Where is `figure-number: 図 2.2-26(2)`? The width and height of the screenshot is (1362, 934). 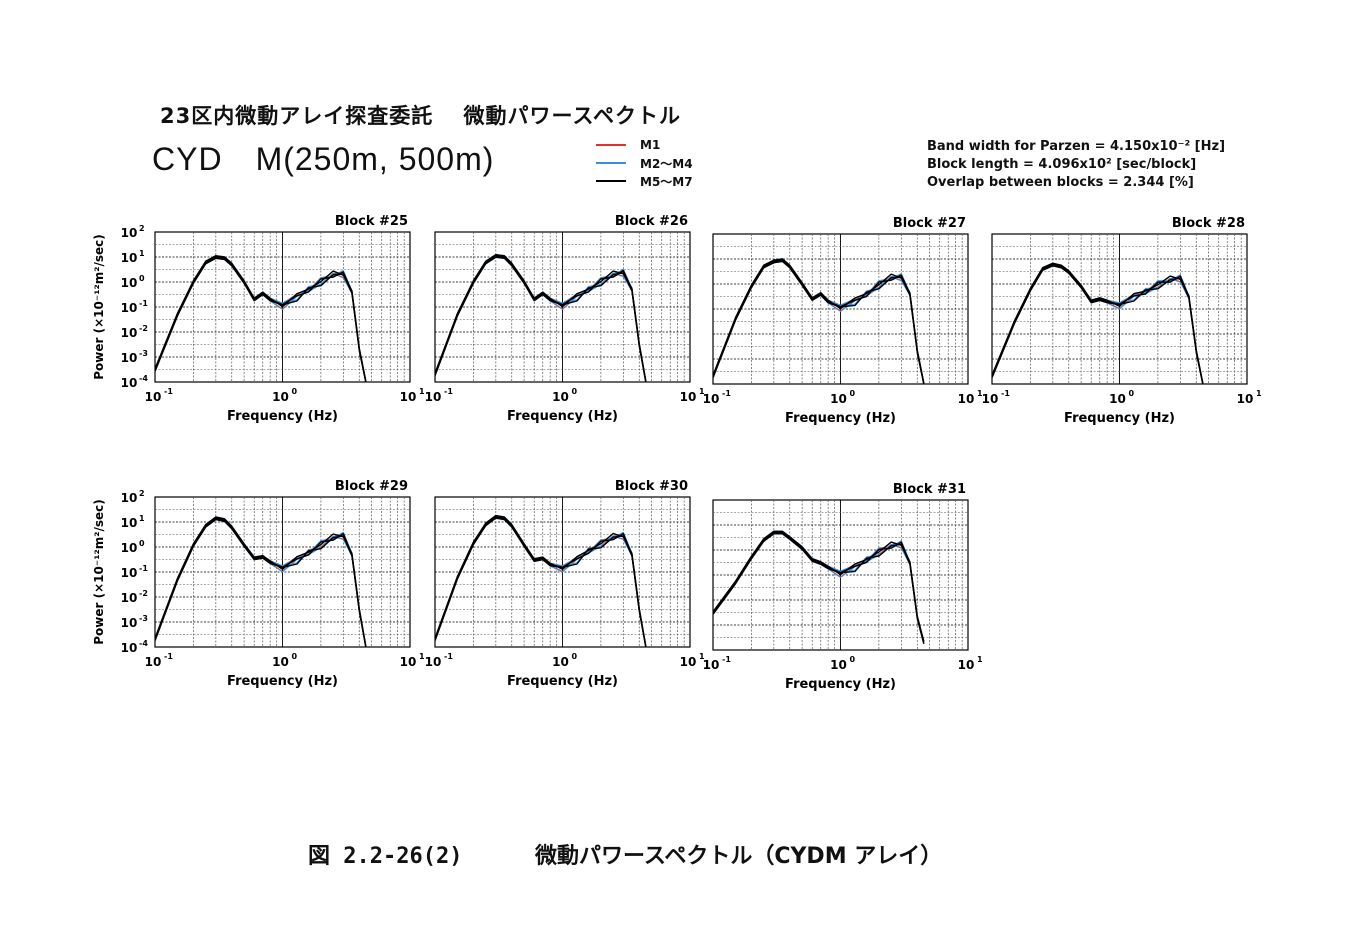
figure-number: 図 2.2-26(2) is located at coordinates (385, 856).